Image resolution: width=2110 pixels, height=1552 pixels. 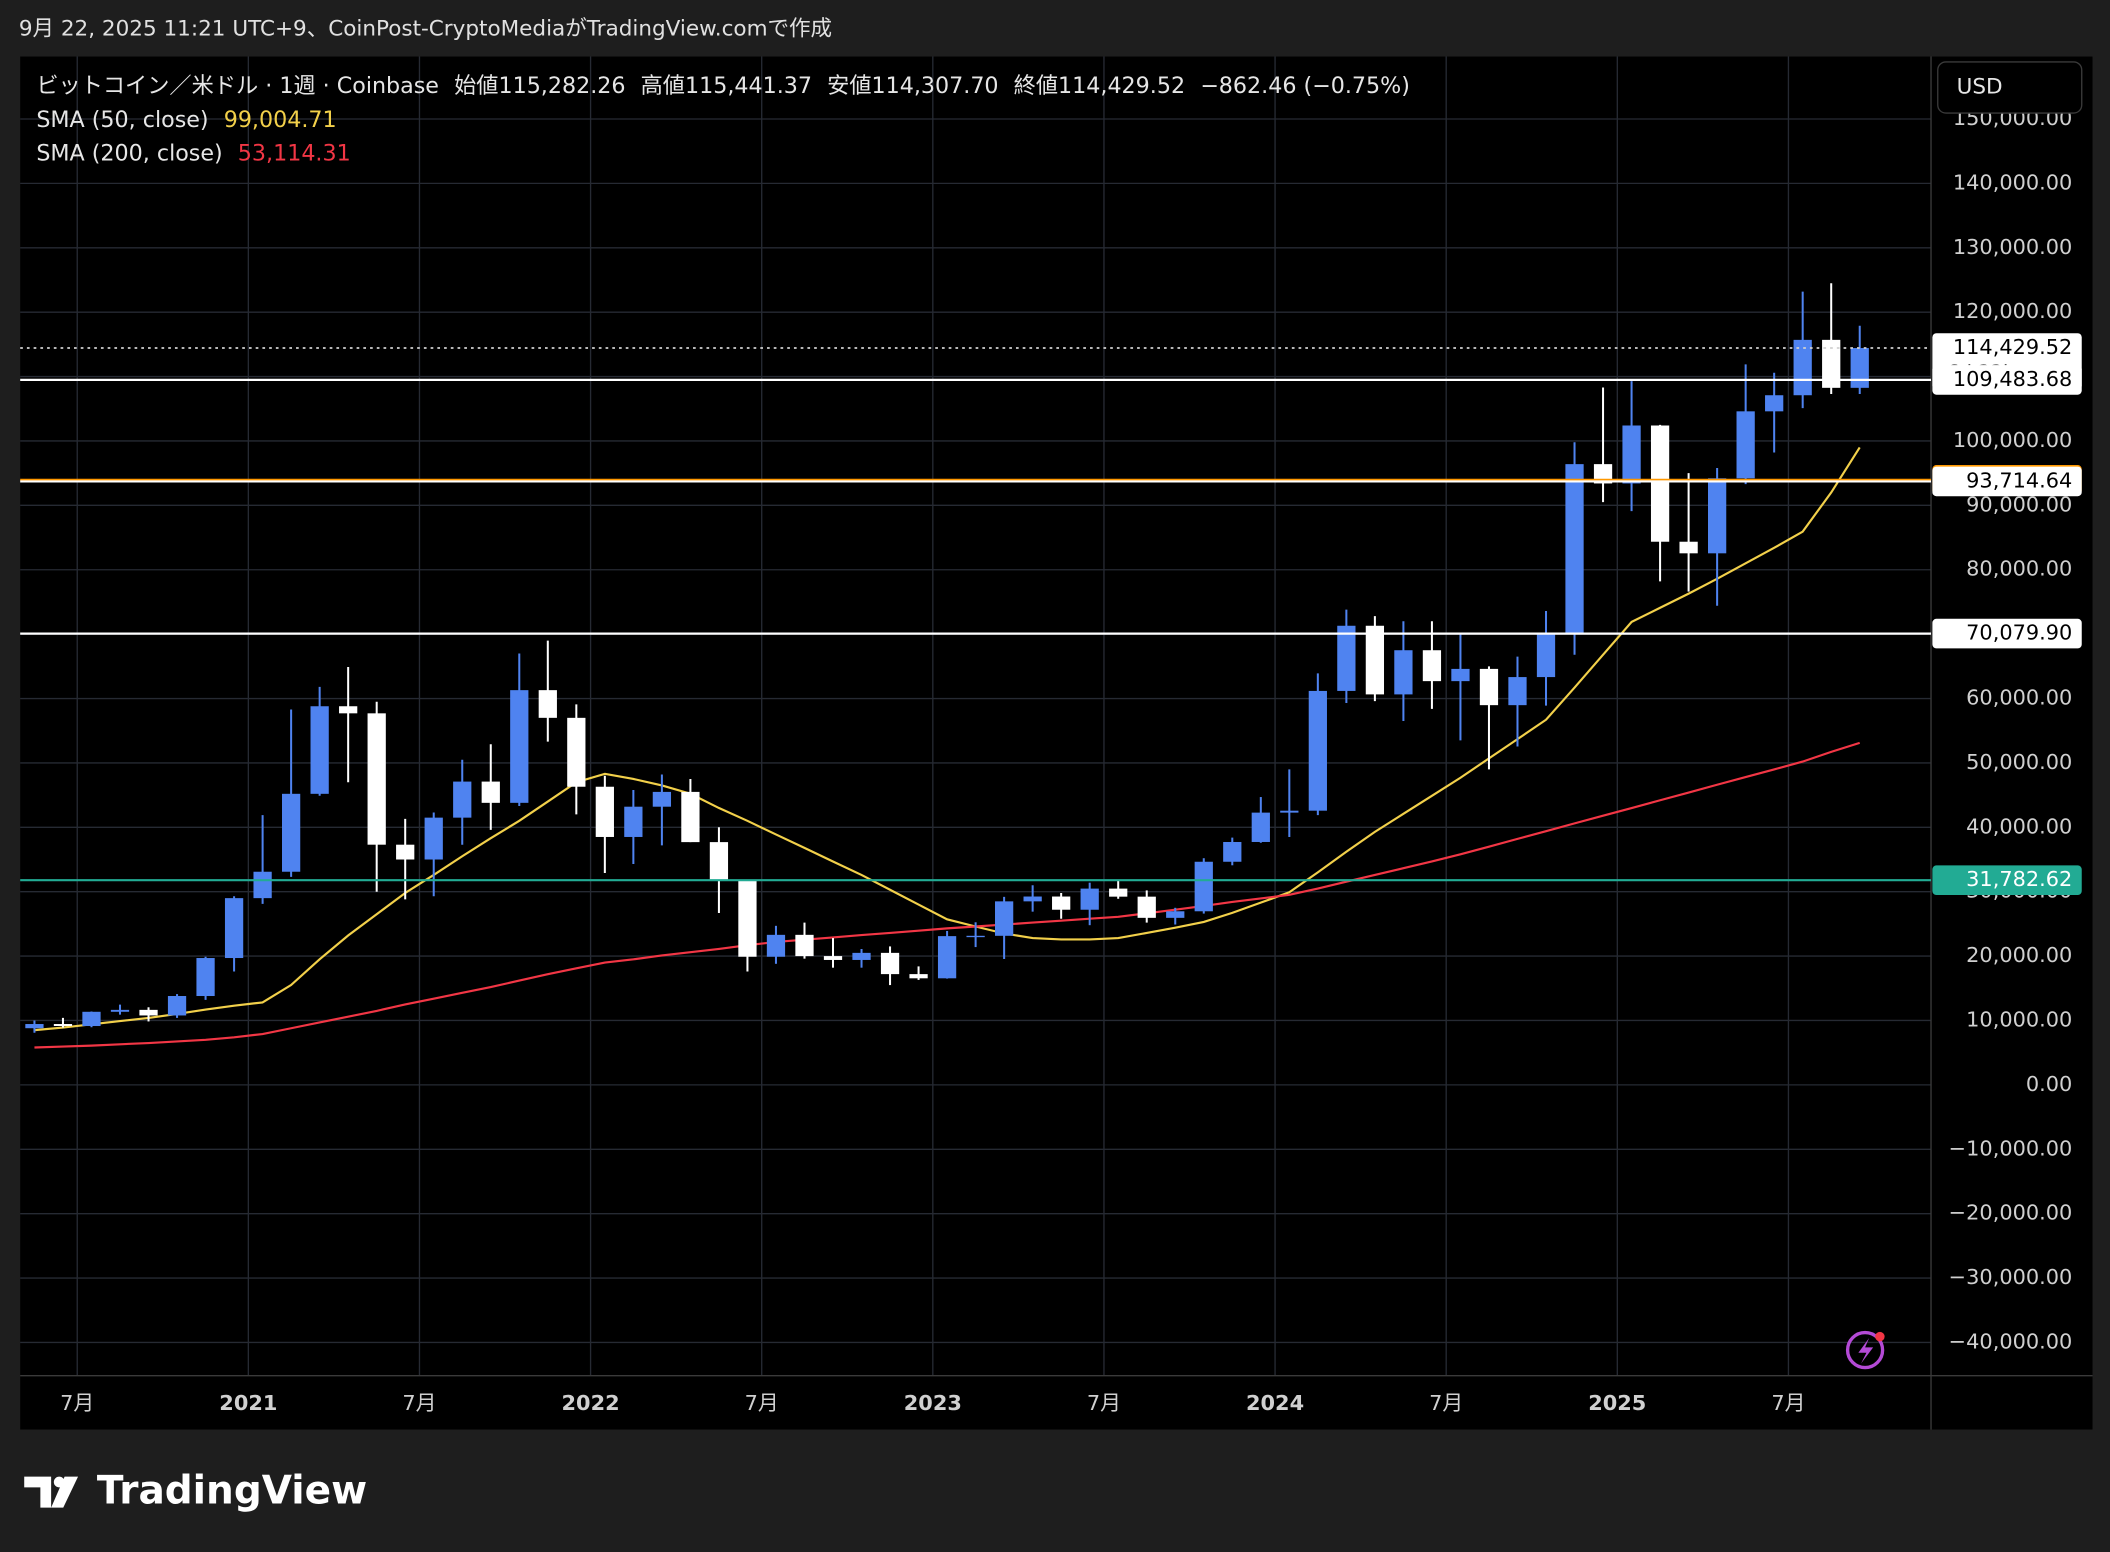 I want to click on x-tick-label: 2023, so click(x=933, y=1403).